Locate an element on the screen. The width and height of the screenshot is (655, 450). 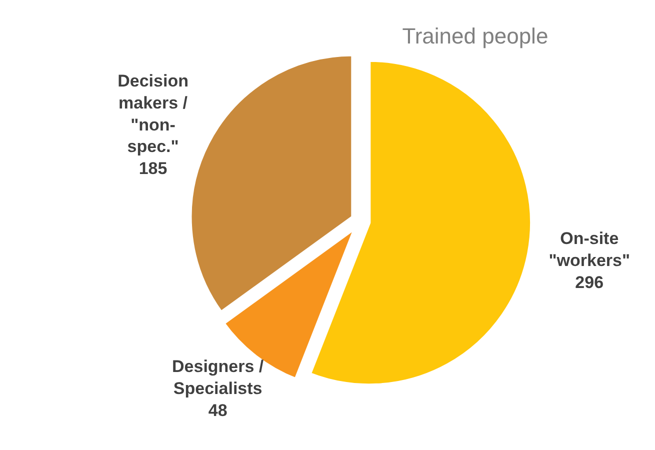
slice-label: On-site "workers" is located at coordinates (589, 249).